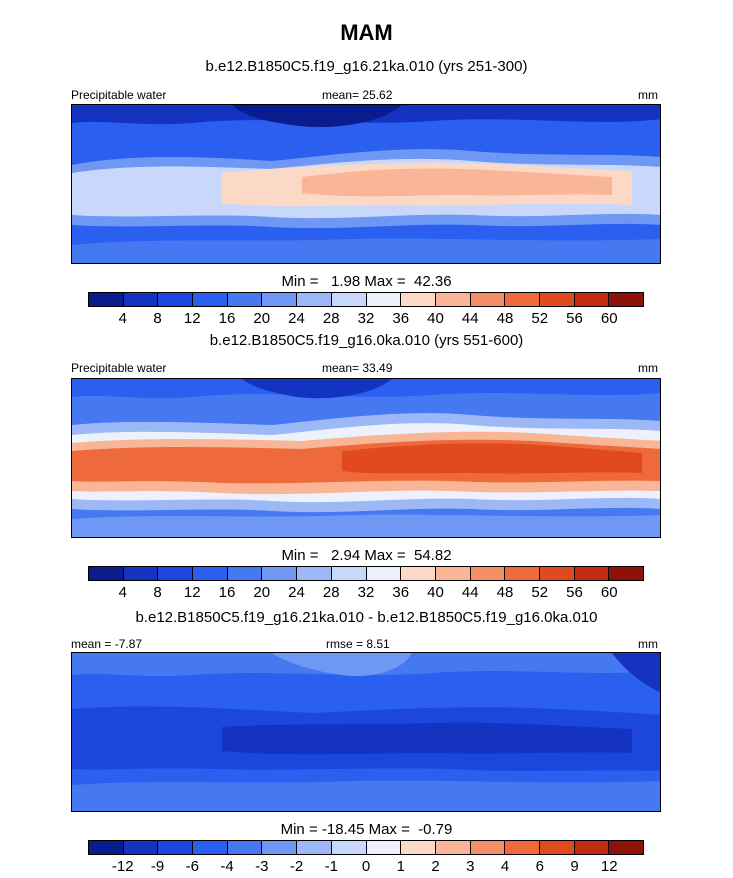  I want to click on panel-1-units-label: mm, so click(648, 95).